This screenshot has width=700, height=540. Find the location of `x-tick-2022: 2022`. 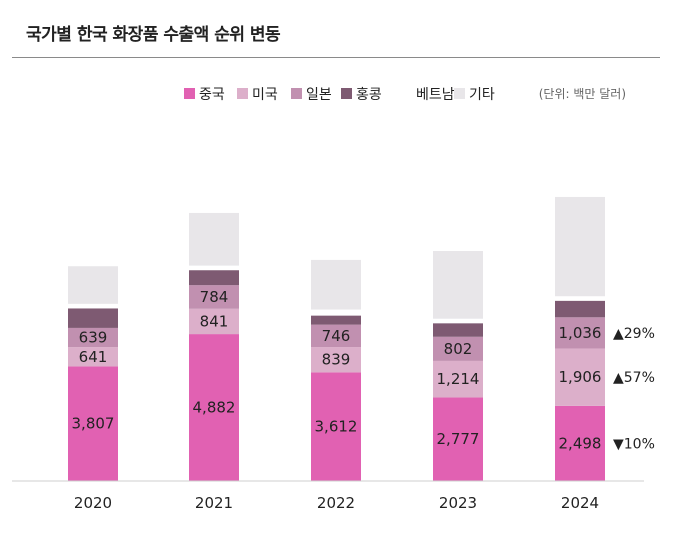

x-tick-2022: 2022 is located at coordinates (336, 503).